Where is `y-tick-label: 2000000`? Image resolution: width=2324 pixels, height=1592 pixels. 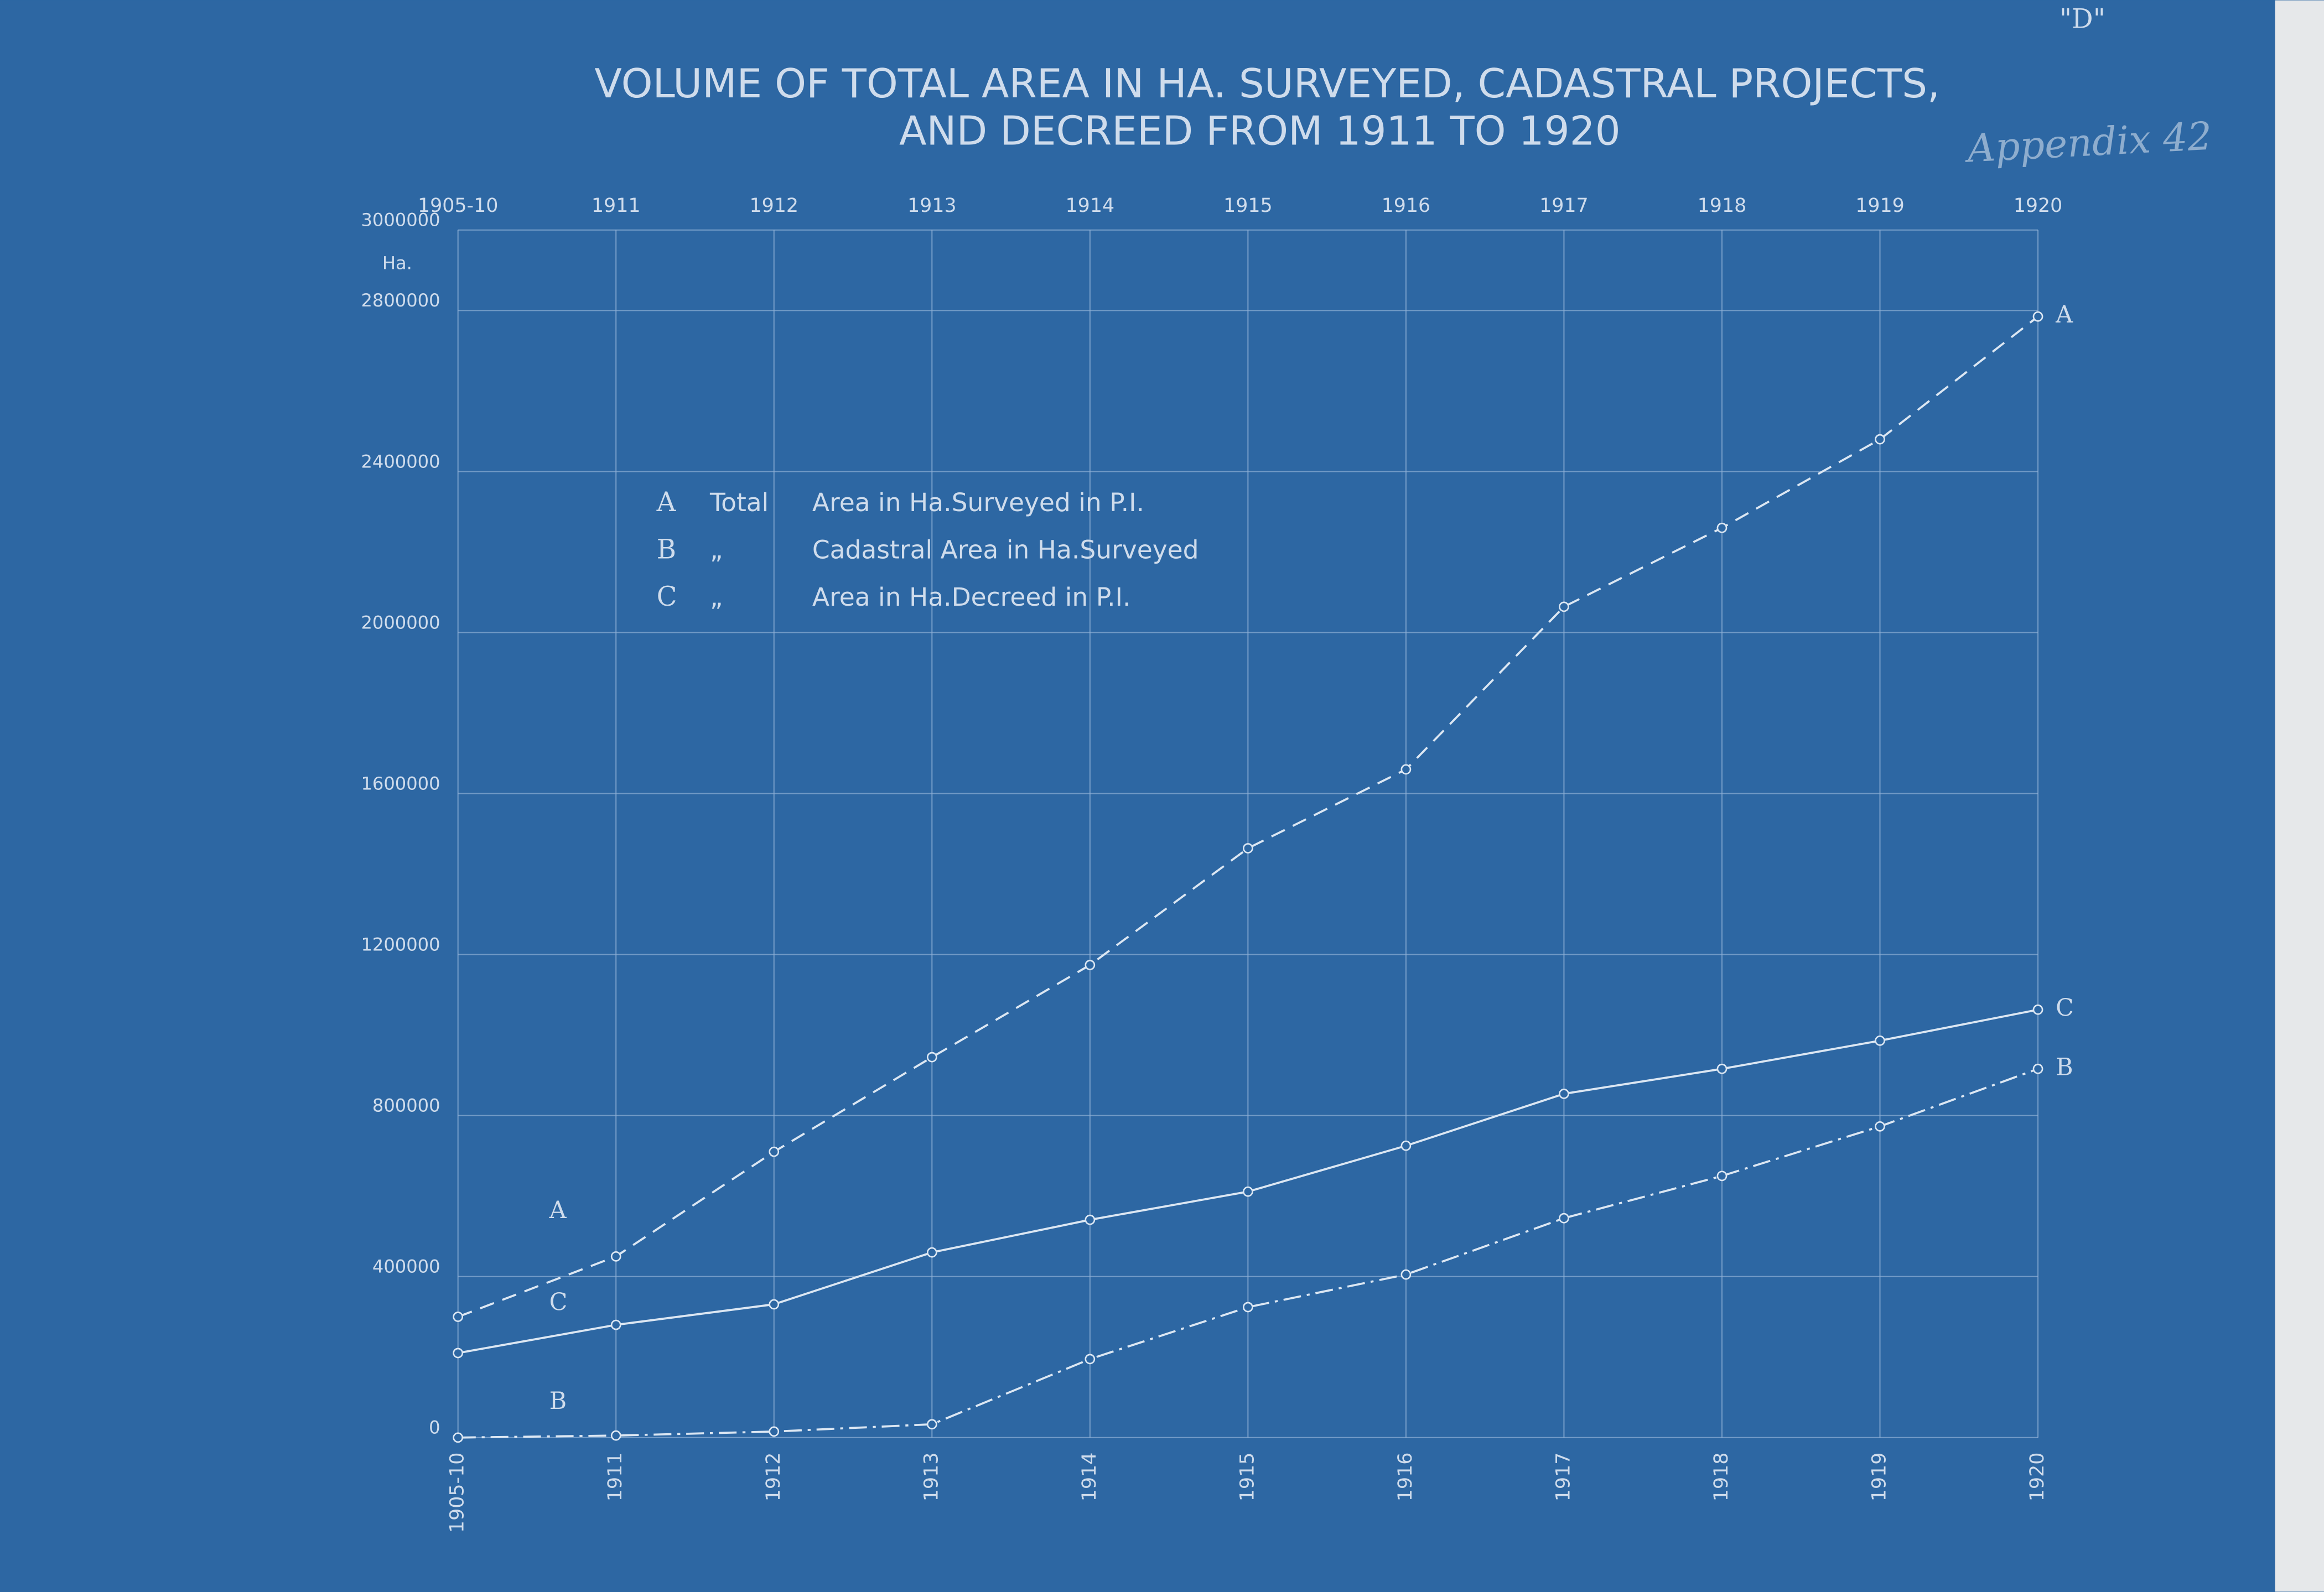 y-tick-label: 2000000 is located at coordinates (400, 623).